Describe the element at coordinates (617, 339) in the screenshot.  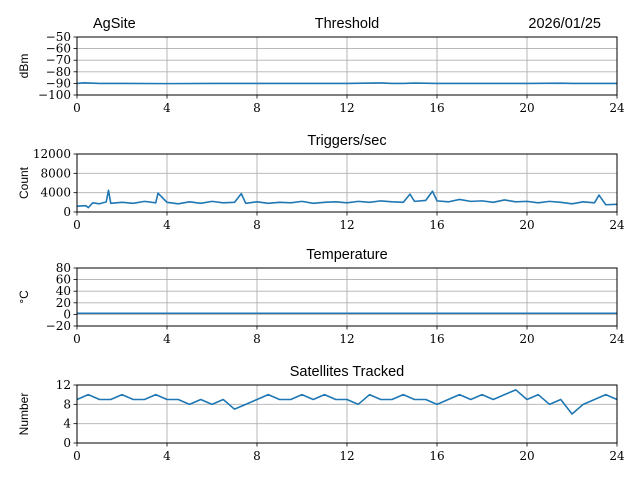
I see `temperature-x-tick-label: 24` at that location.